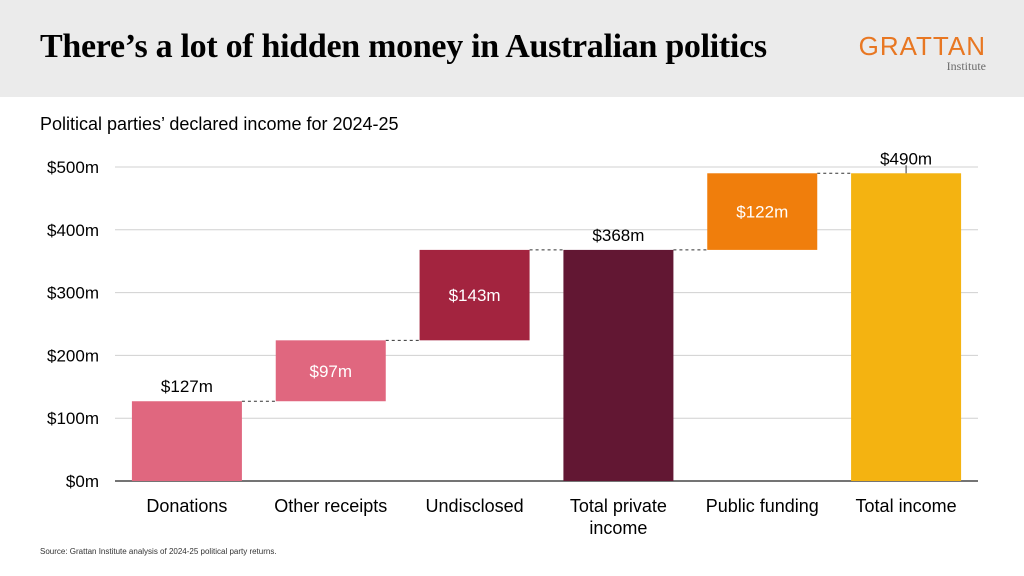  I want to click on category-label: Public funding, so click(762, 506).